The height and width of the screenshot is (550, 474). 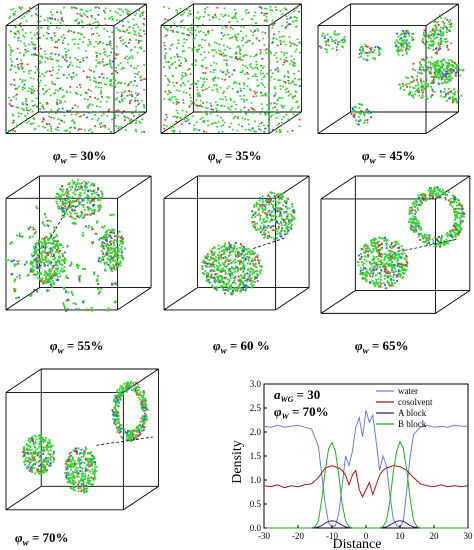 What do you see at coordinates (256, 528) in the screenshot?
I see `y-tick-label: 0.0` at bounding box center [256, 528].